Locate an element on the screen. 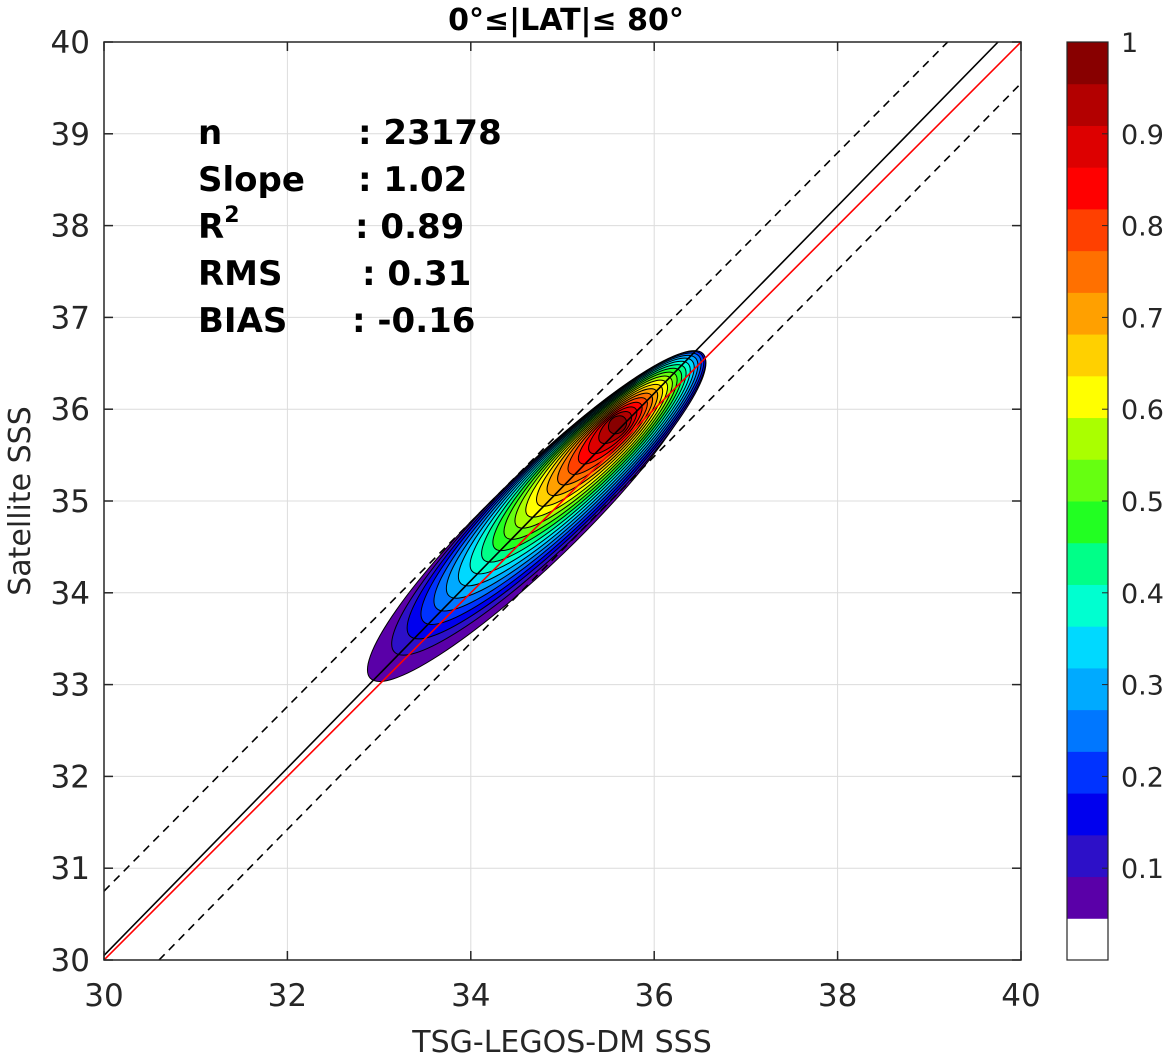  y-axis-label: Satellite SSS is located at coordinates (20, 501).